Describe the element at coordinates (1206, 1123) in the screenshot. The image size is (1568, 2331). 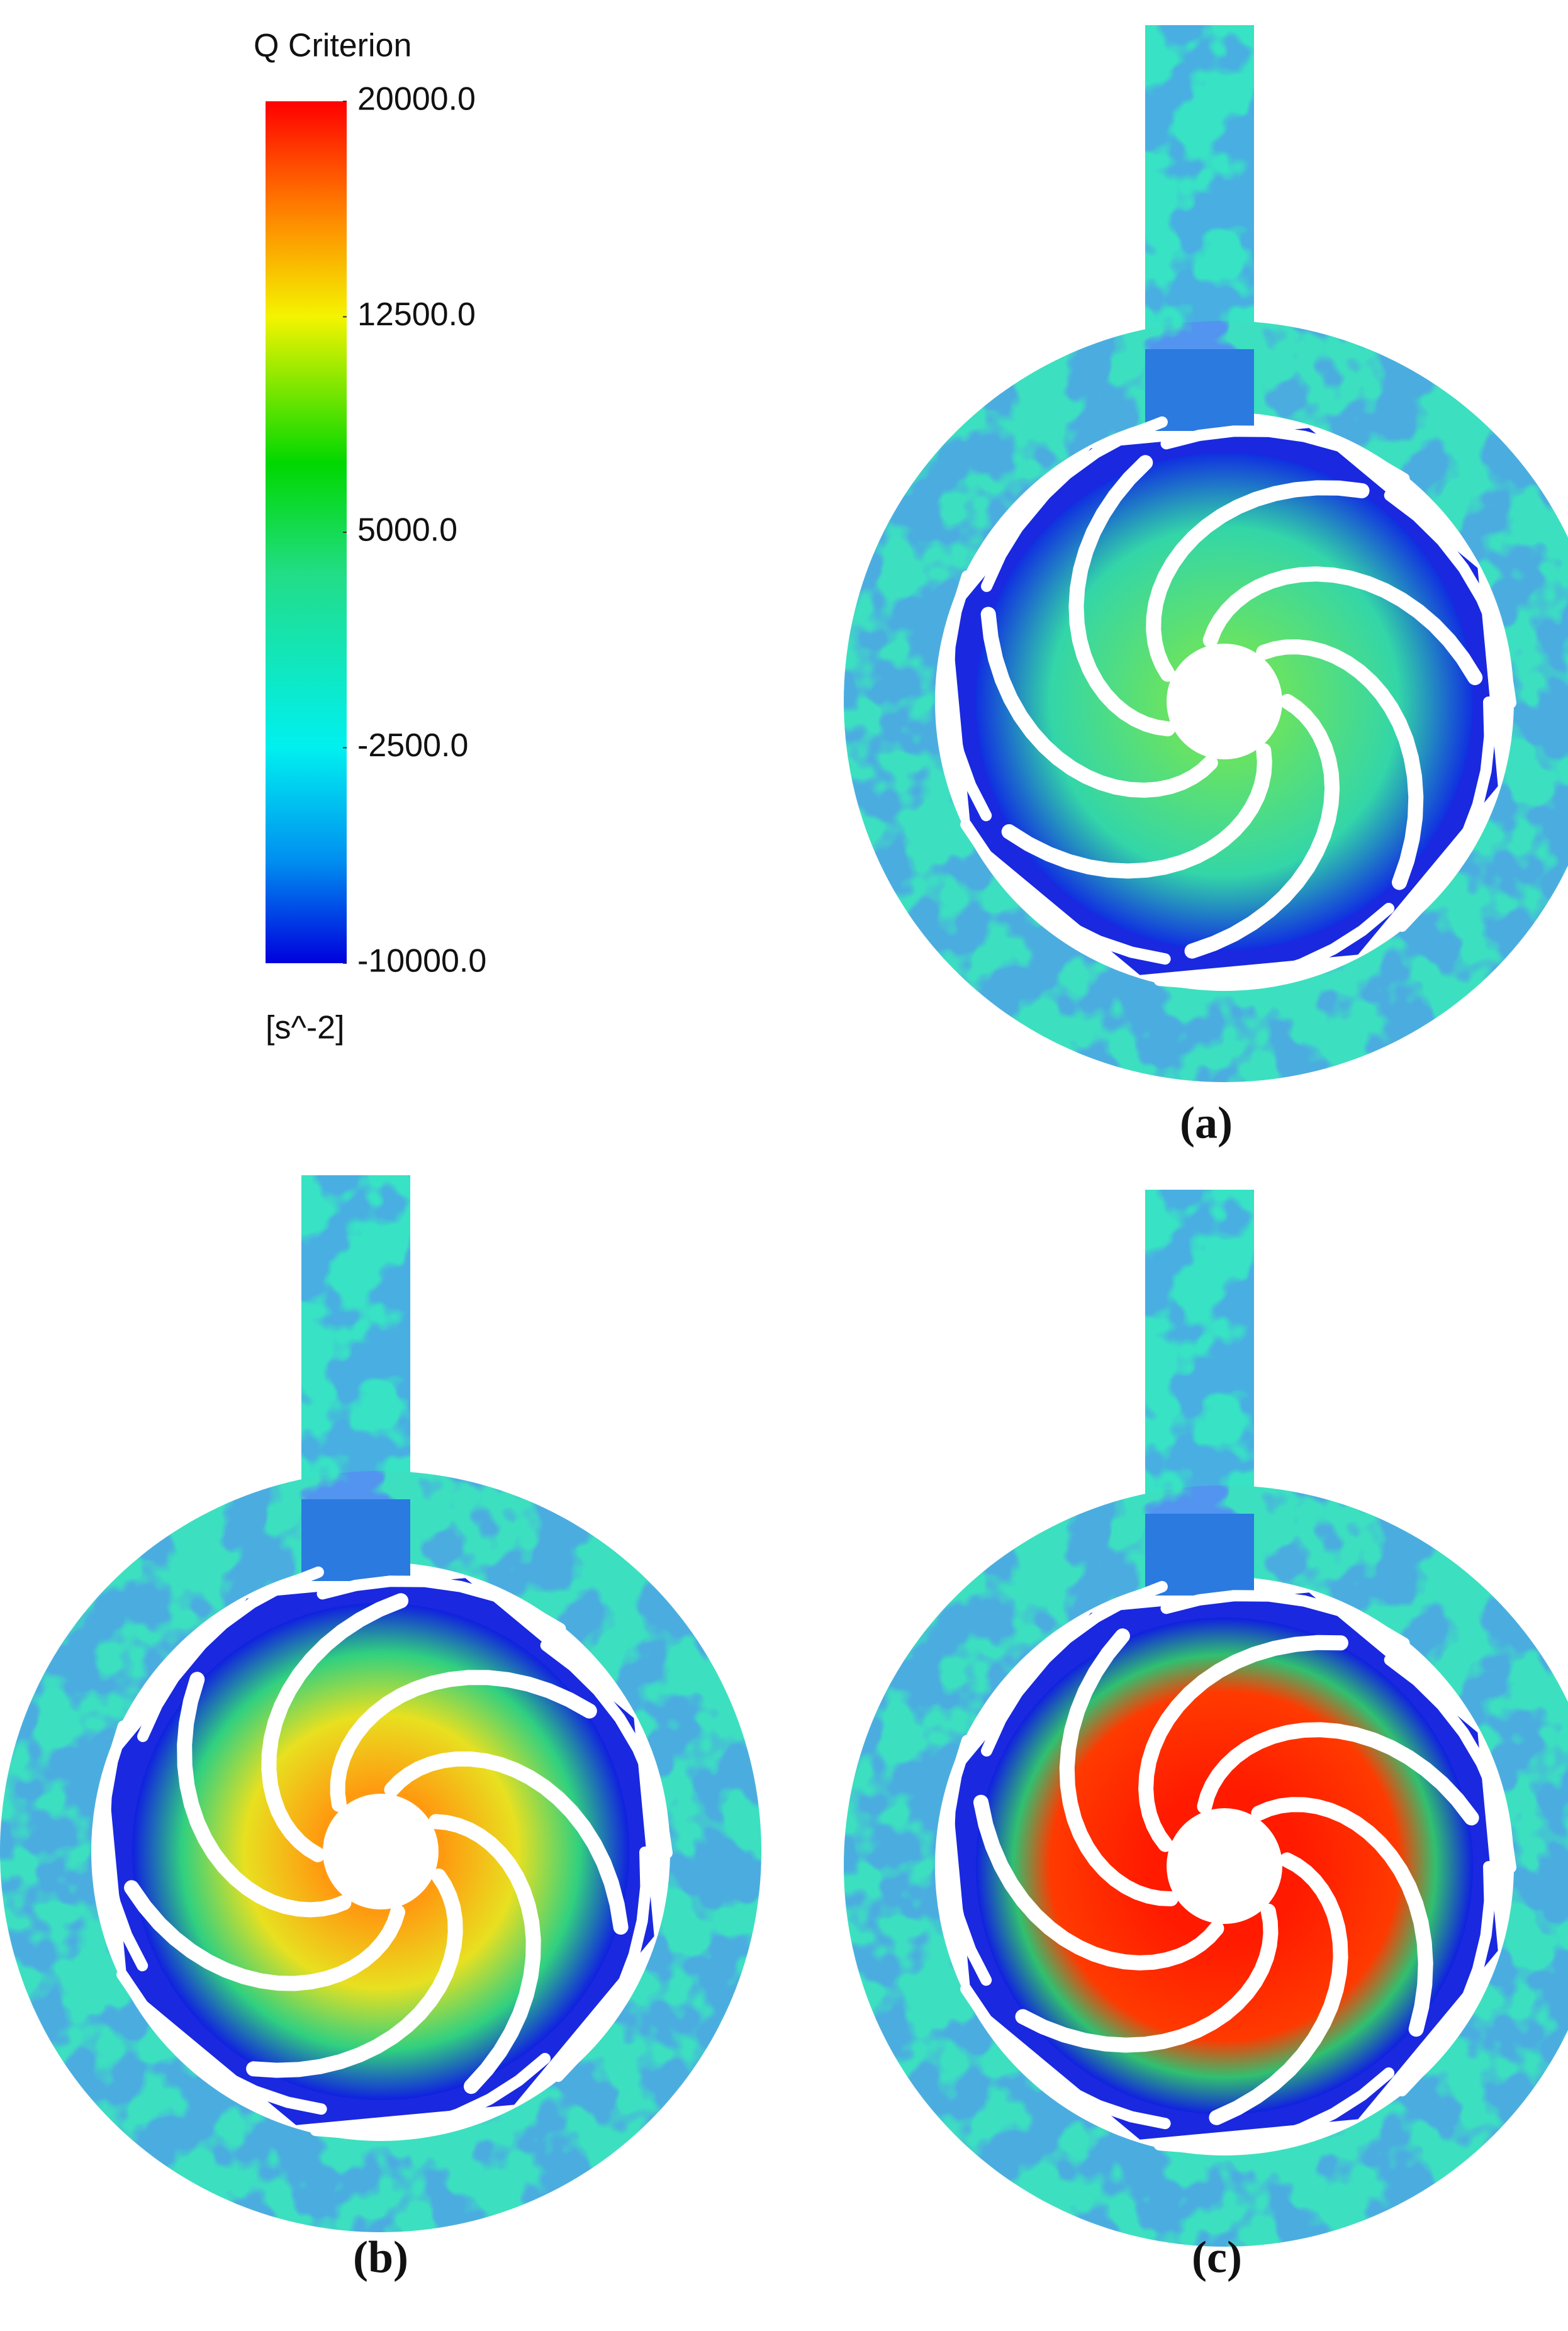
I see `panel-label: (a)` at that location.